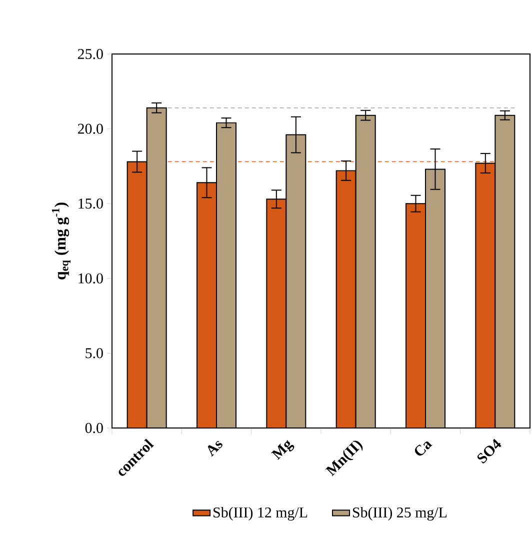 This screenshot has width=532, height=537. I want to click on y-tick-label: 20.0, so click(90, 129).